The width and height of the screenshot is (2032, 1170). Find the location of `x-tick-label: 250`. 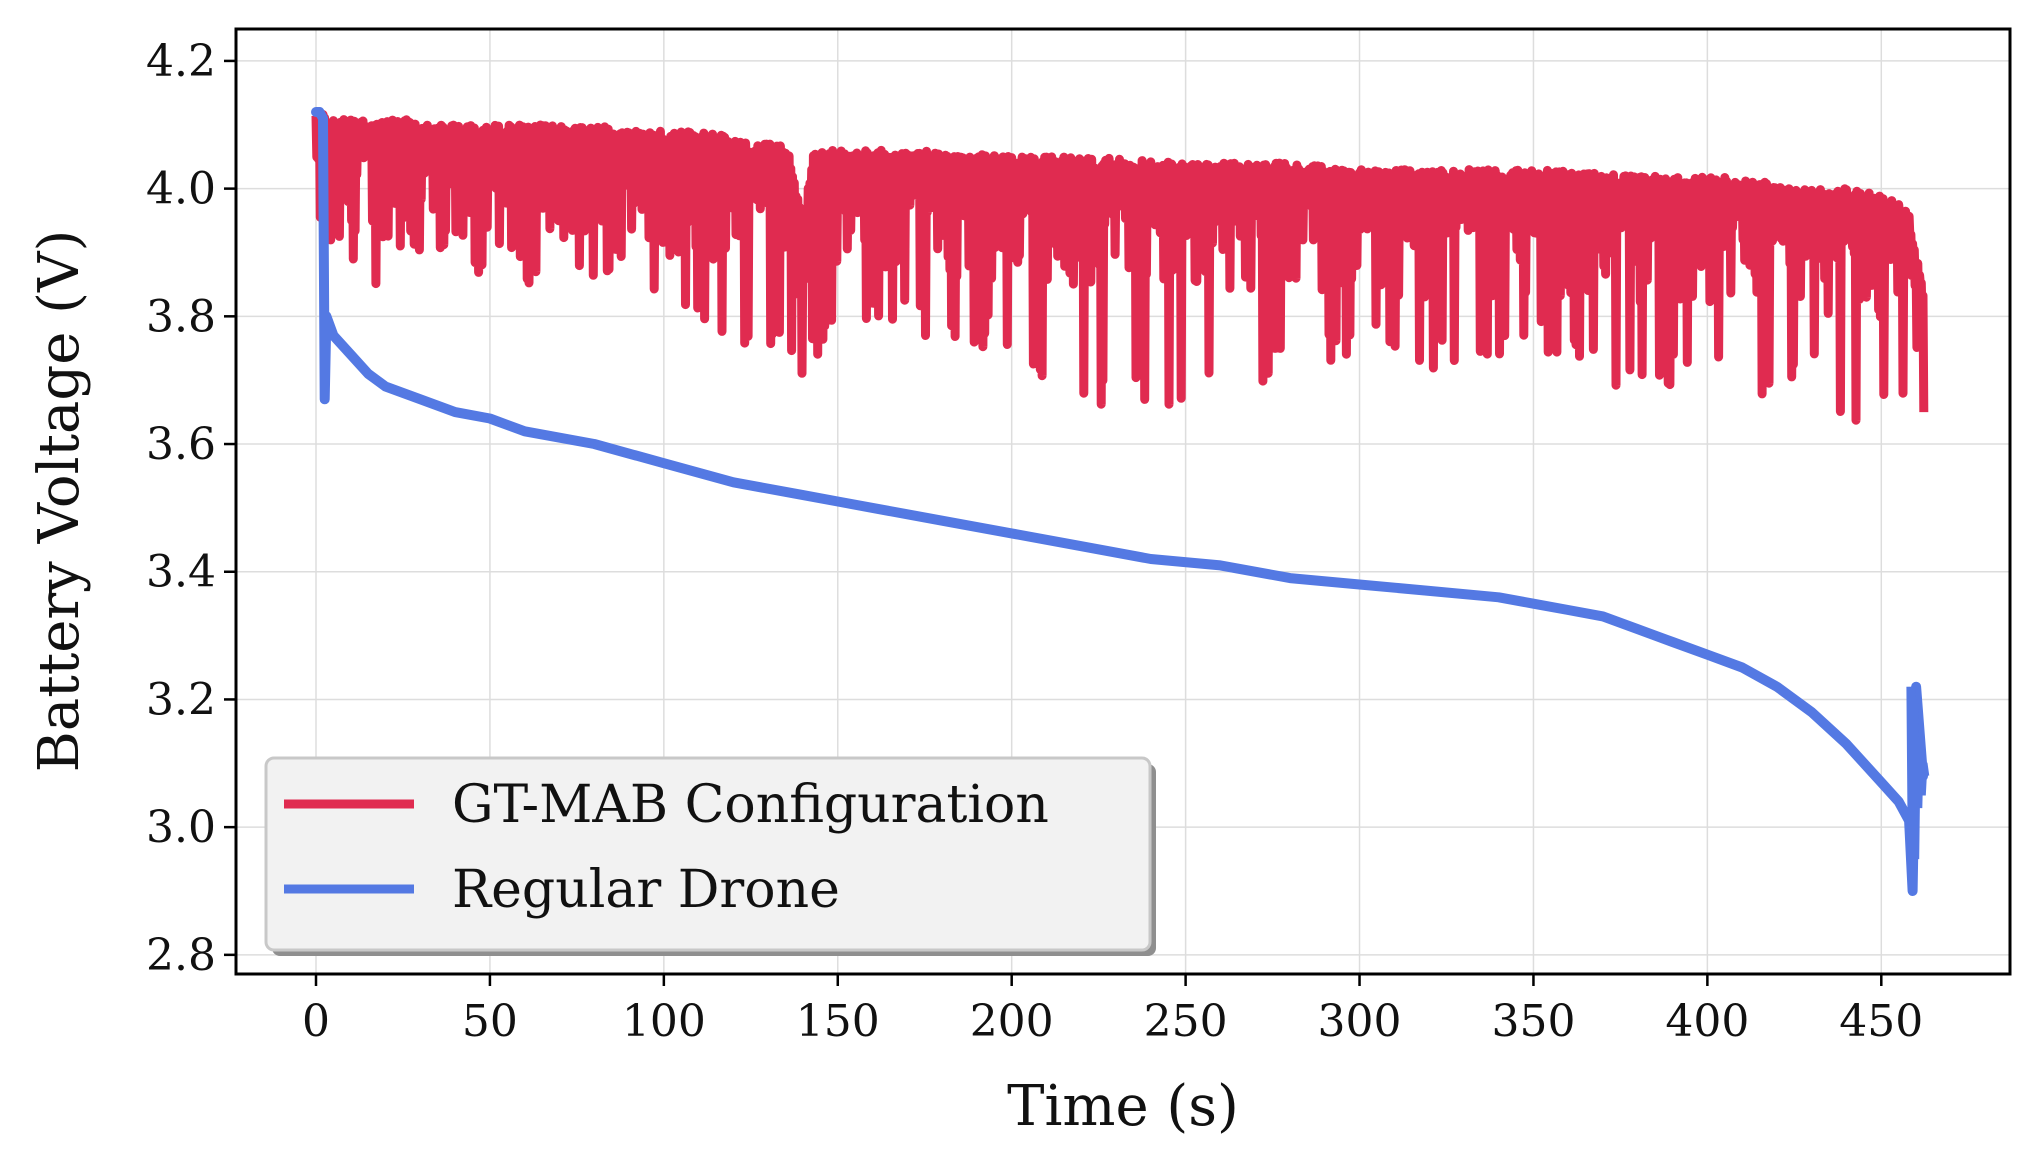

x-tick-label: 250 is located at coordinates (1186, 1021).